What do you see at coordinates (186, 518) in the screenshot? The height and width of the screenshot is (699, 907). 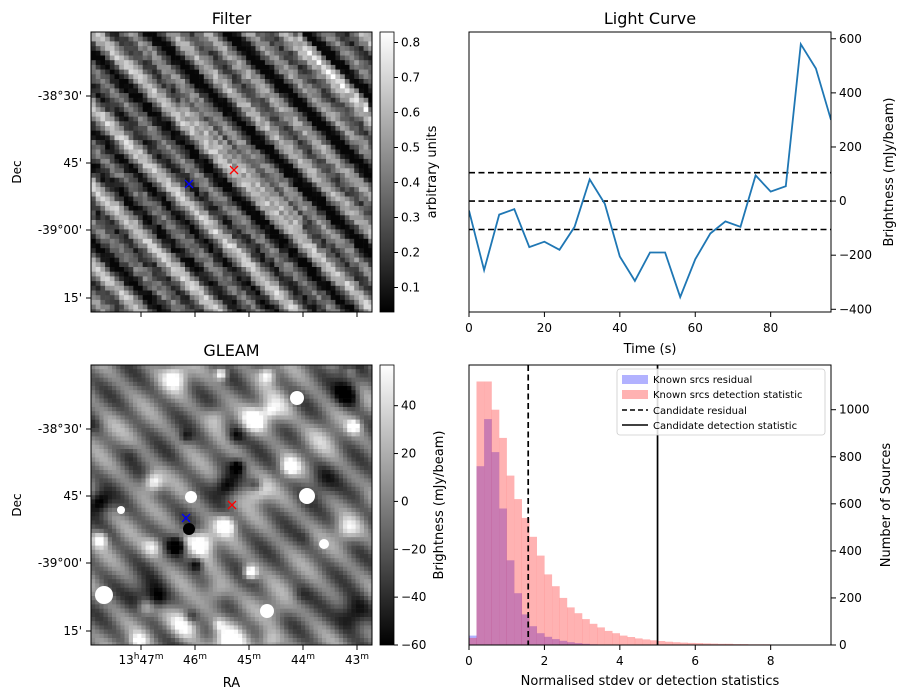 I see `known-source-marker` at bounding box center [186, 518].